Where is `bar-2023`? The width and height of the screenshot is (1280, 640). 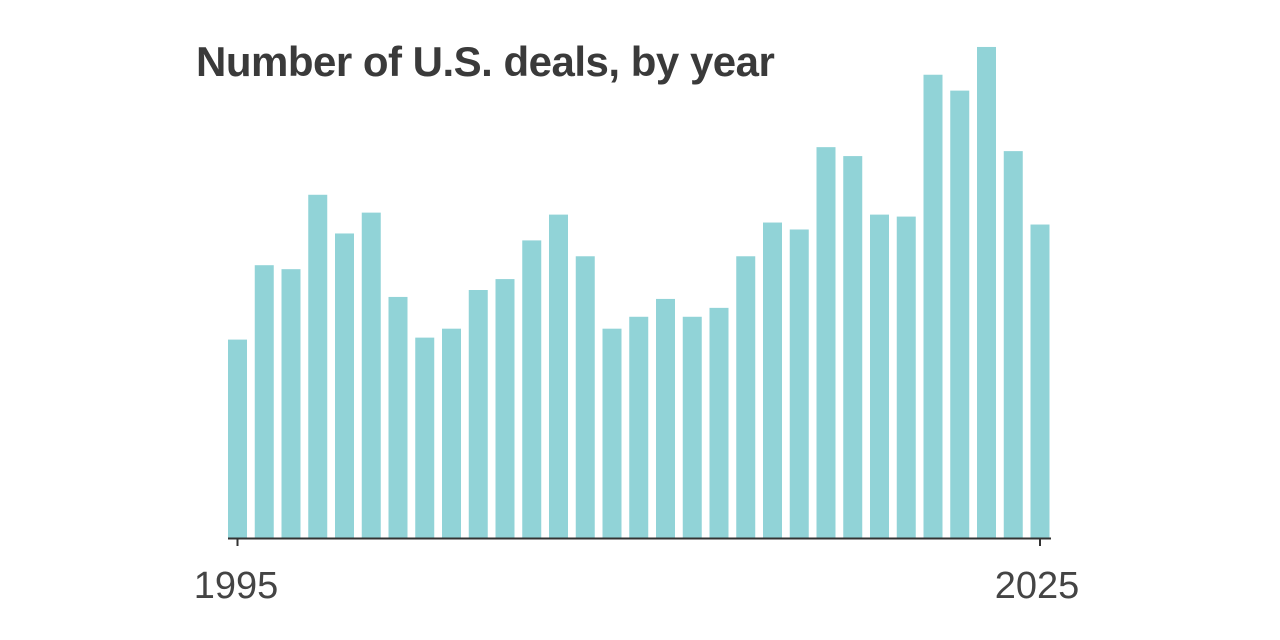 bar-2023 is located at coordinates (986, 292).